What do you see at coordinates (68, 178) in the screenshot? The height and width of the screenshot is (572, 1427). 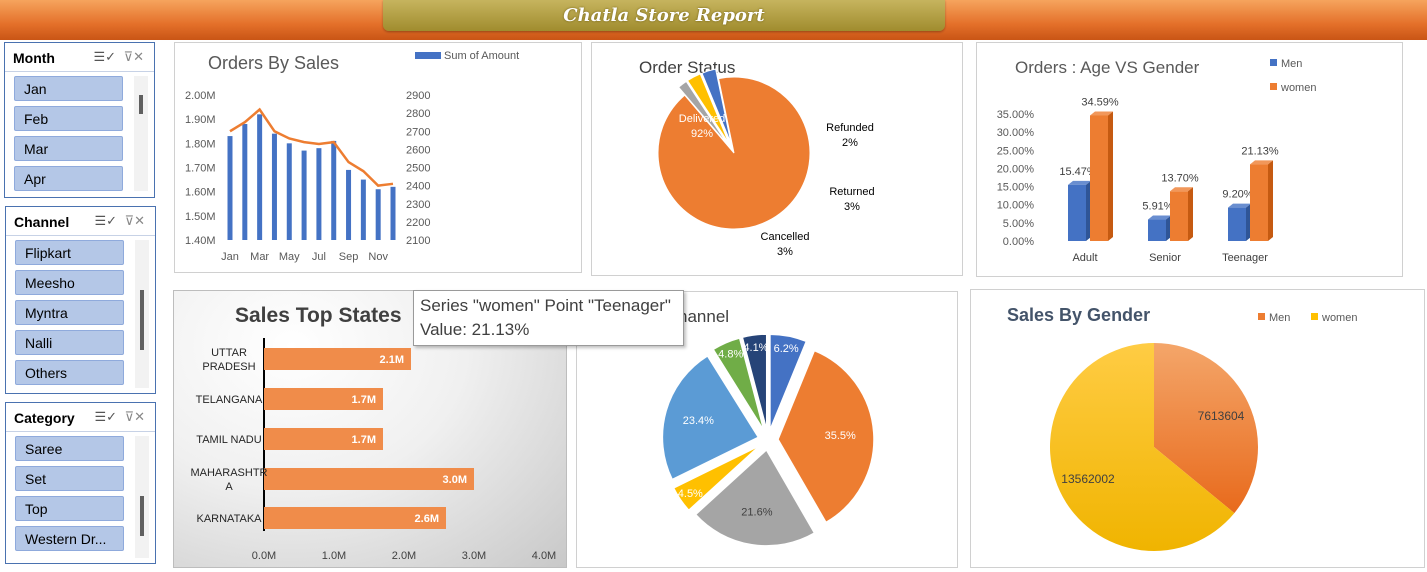 I see `month-item-apr: Apr` at bounding box center [68, 178].